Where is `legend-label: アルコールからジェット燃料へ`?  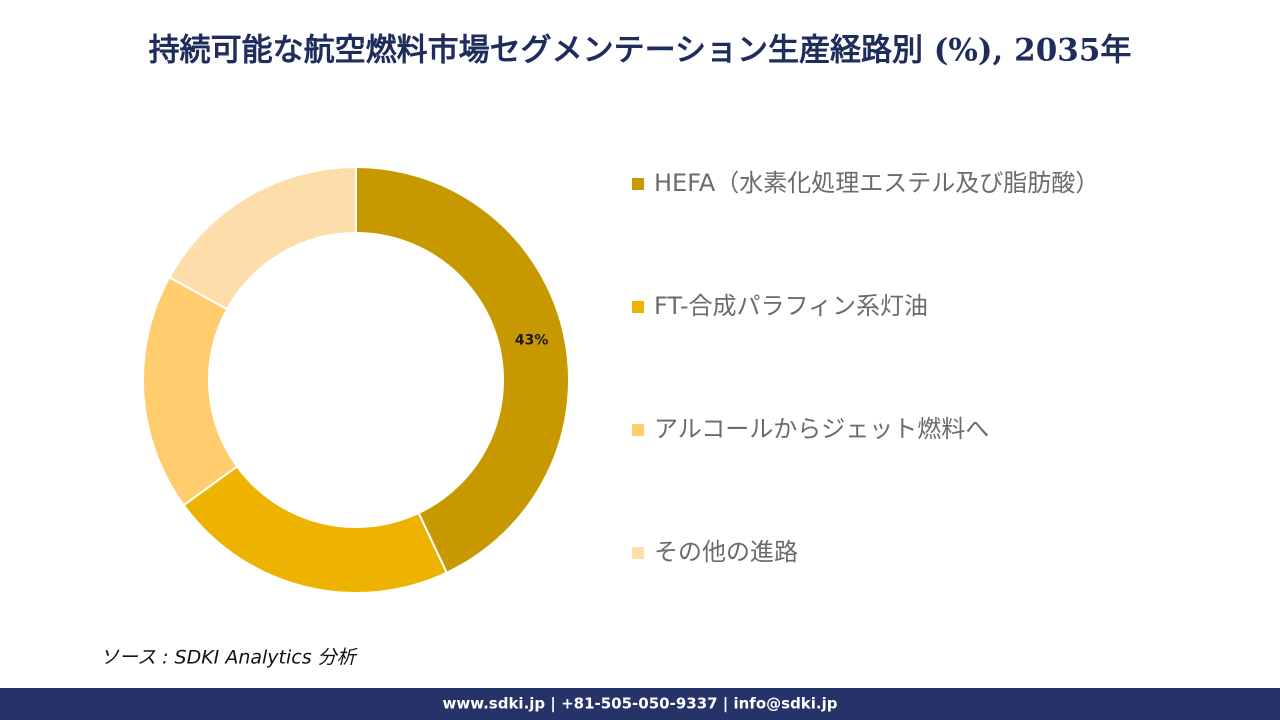 legend-label: アルコールからジェット燃料へ is located at coordinates (821, 429).